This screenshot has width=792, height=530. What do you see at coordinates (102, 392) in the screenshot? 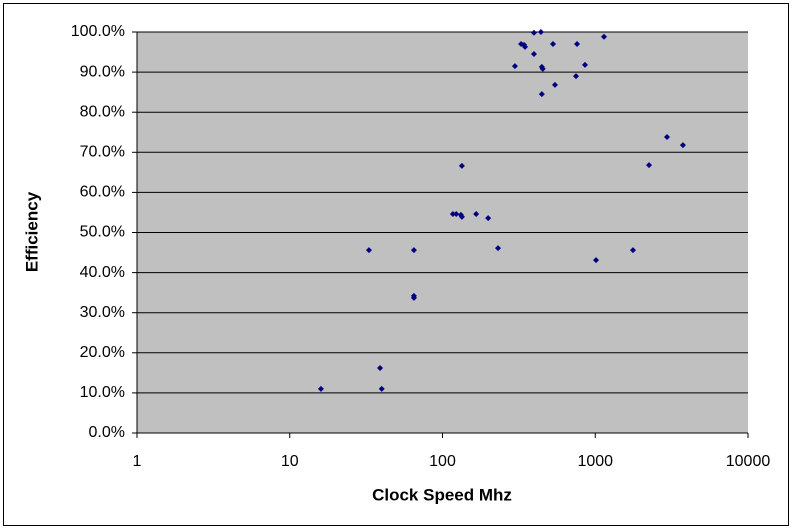
I see `y-tick-label: 10.0%` at bounding box center [102, 392].